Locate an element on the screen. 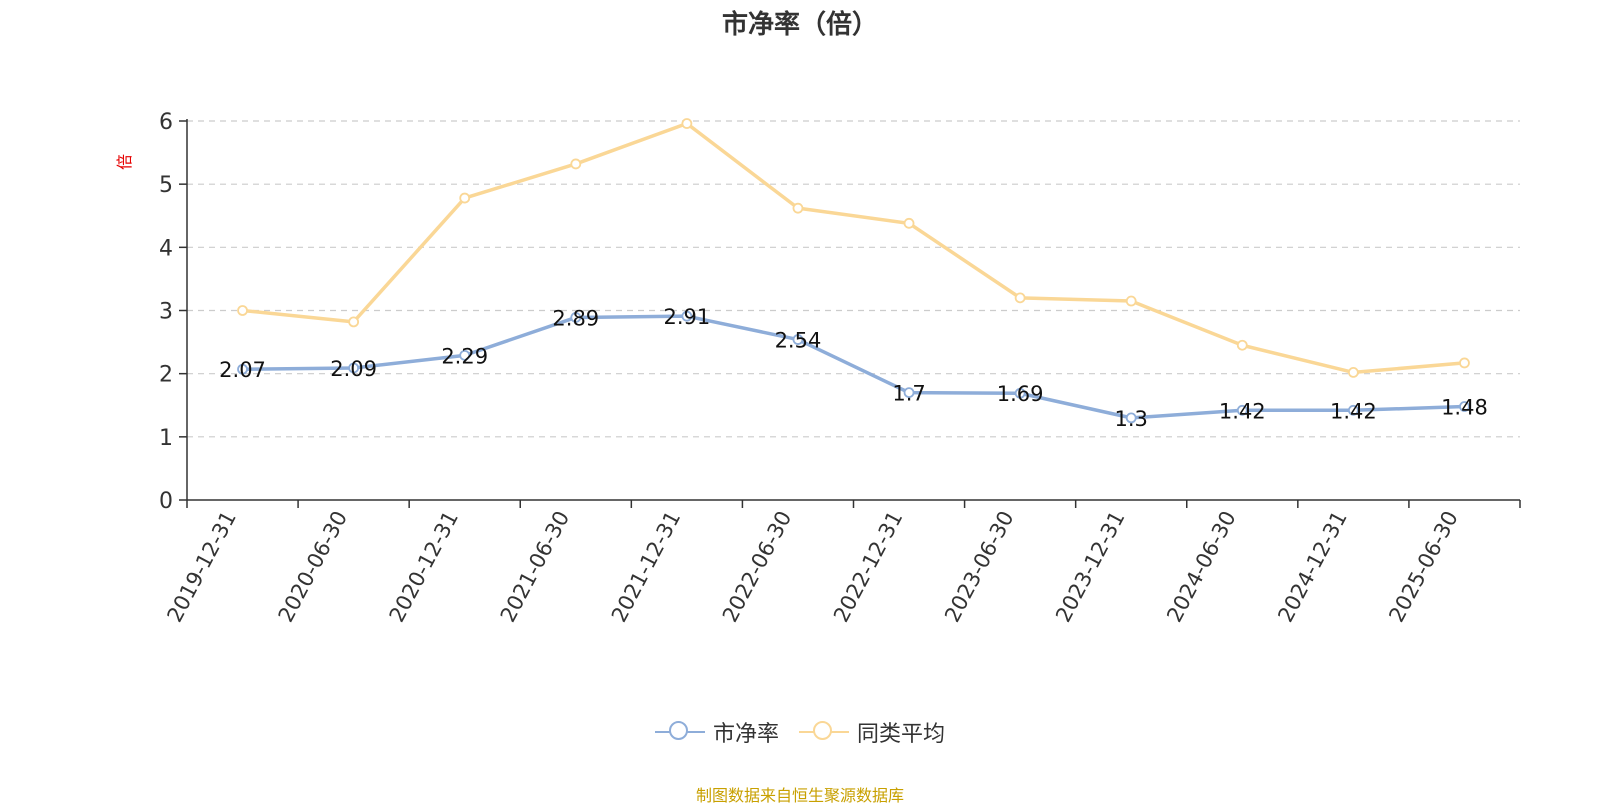 This screenshot has height=806, width=1600. data-label: 2.89 is located at coordinates (575, 318).